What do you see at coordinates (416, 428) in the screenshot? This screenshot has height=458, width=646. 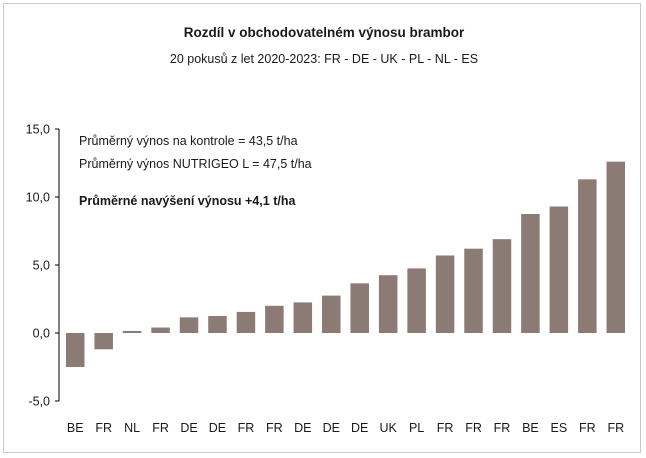 I see `x-tick-label: PL` at bounding box center [416, 428].